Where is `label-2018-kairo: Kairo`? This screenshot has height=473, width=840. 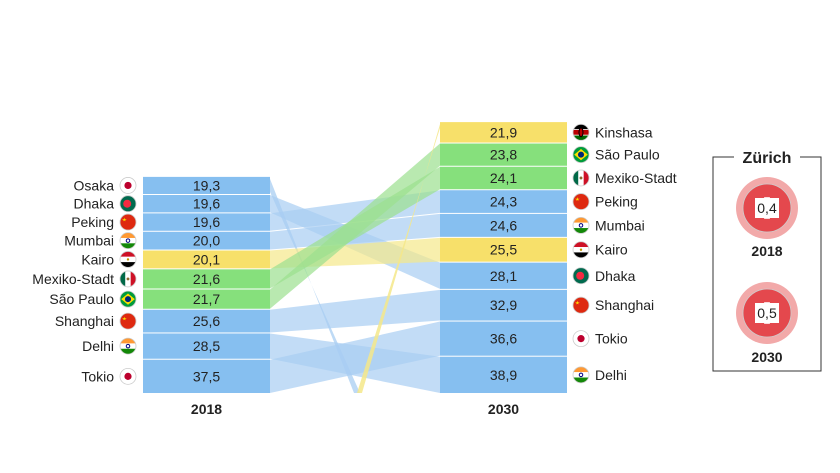 label-2018-kairo: Kairo is located at coordinates (97, 259).